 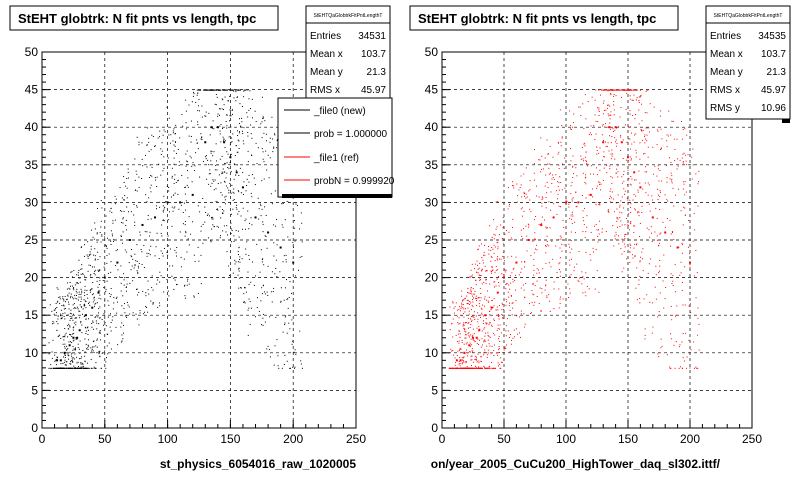 What do you see at coordinates (339, 111) in the screenshot?
I see `legend-label: _file0 (new)` at bounding box center [339, 111].